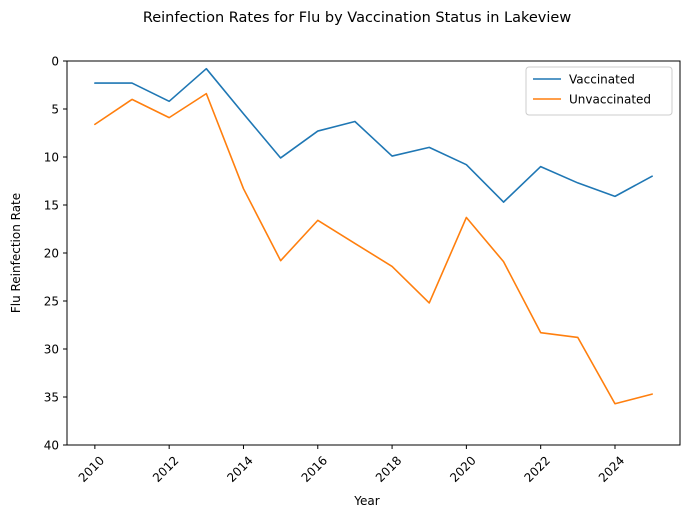 This screenshot has height=519, width=687. Describe the element at coordinates (602, 80) in the screenshot. I see `legend-label-vaccinated: Vaccinated` at that location.